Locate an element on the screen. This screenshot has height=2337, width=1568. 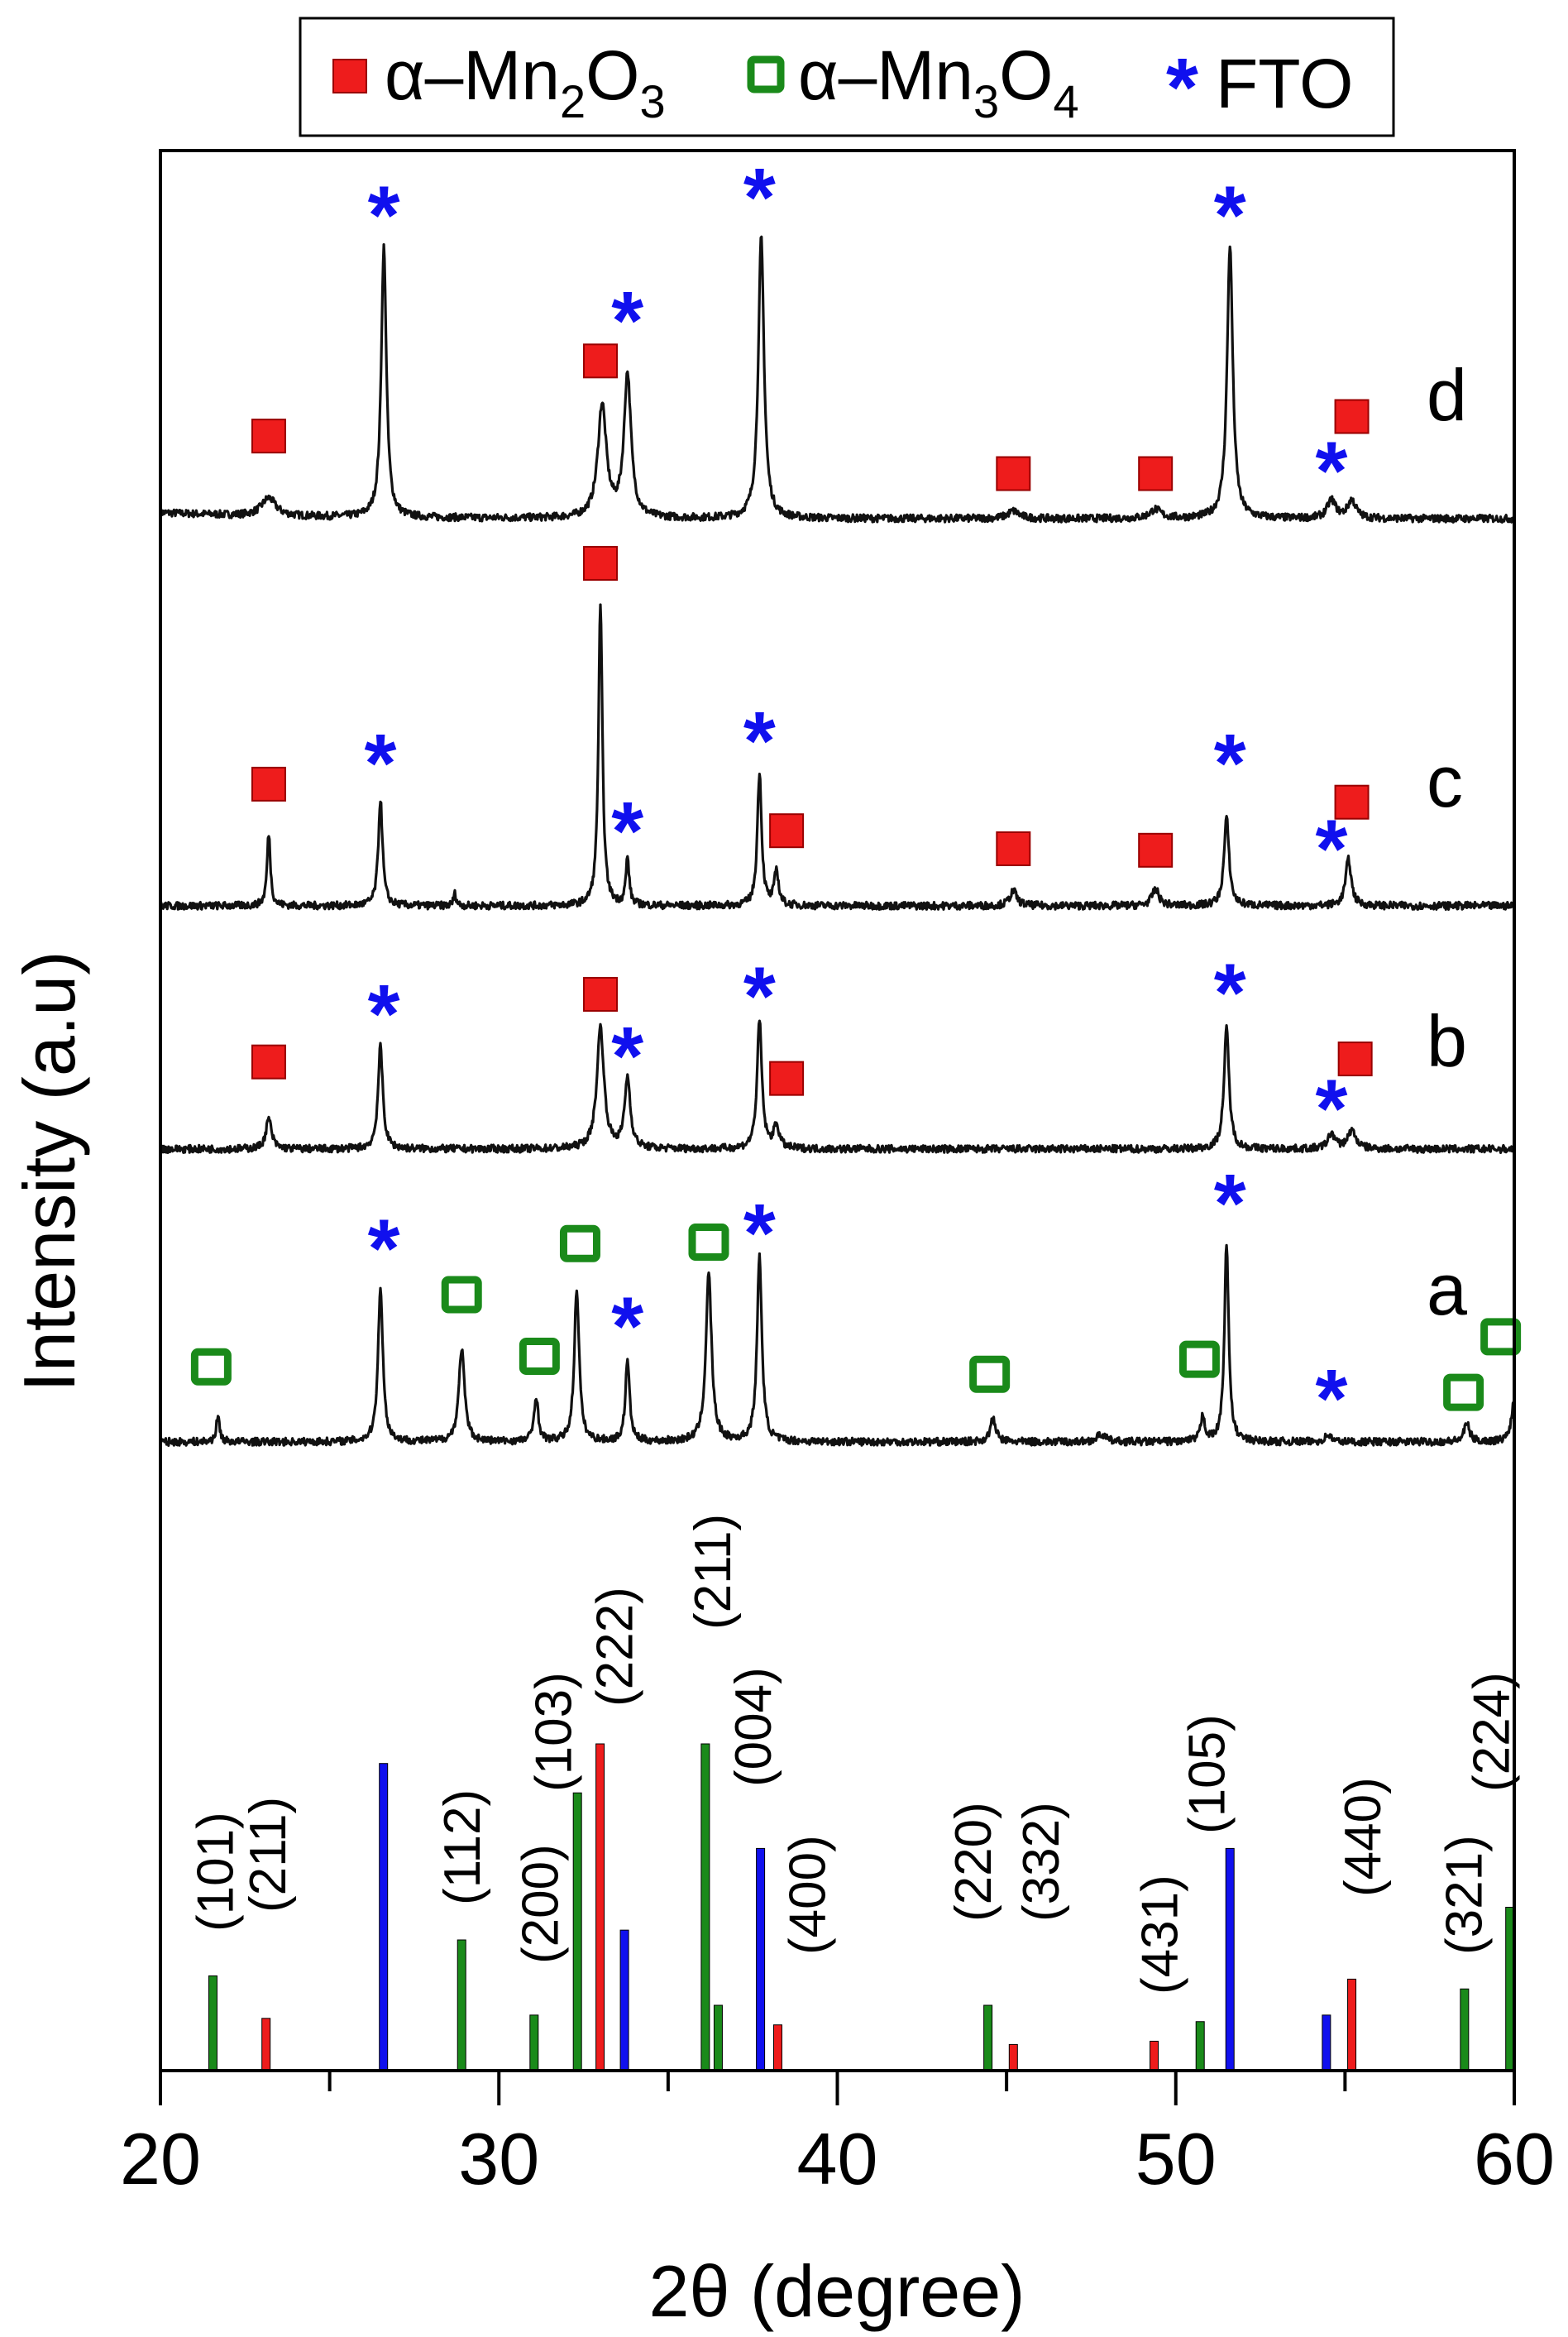
trace-label-d: d is located at coordinates (1447, 395).